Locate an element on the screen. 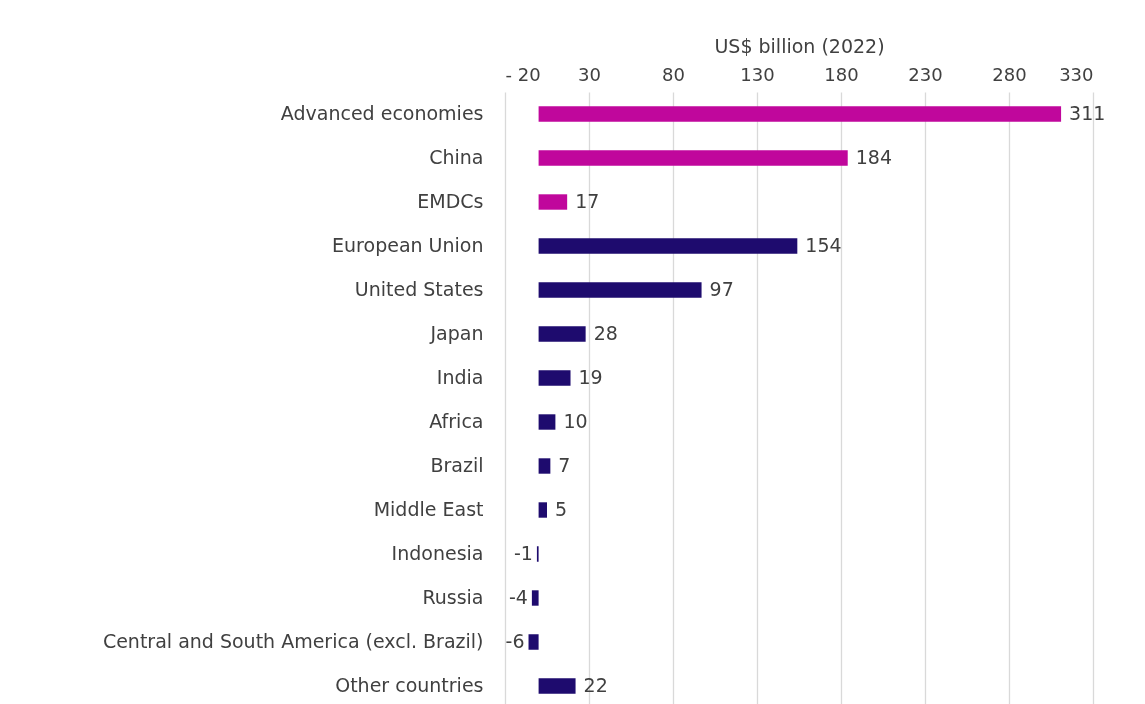  data-label: -6 is located at coordinates (515, 641).